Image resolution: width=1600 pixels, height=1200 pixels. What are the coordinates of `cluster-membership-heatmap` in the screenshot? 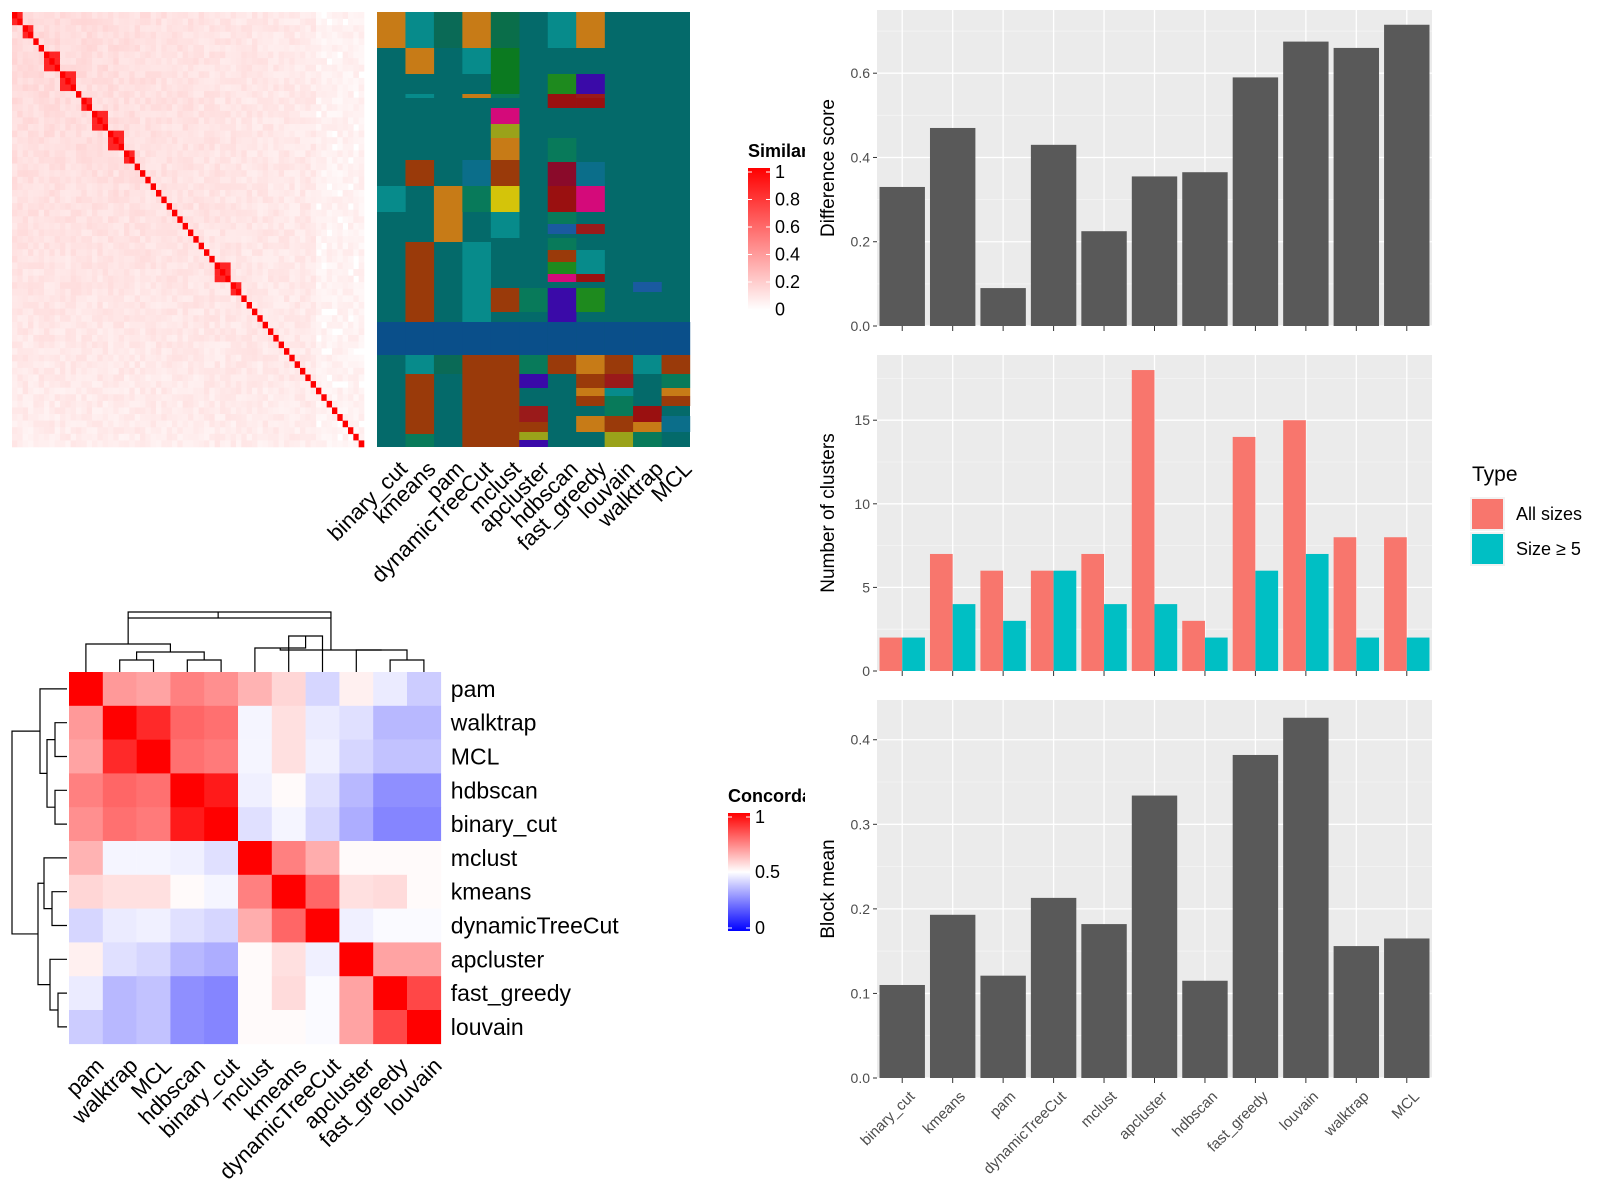 It's located at (534, 229).